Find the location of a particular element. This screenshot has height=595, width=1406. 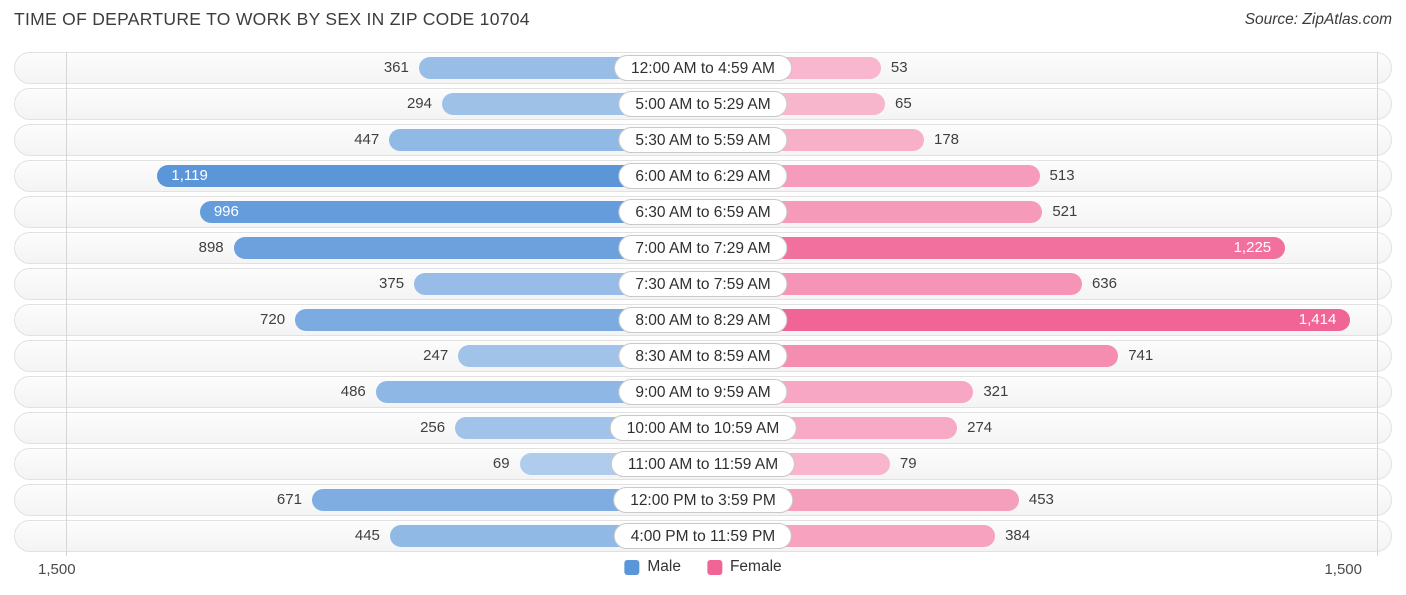

female-value-label: 65 is located at coordinates (903, 103).